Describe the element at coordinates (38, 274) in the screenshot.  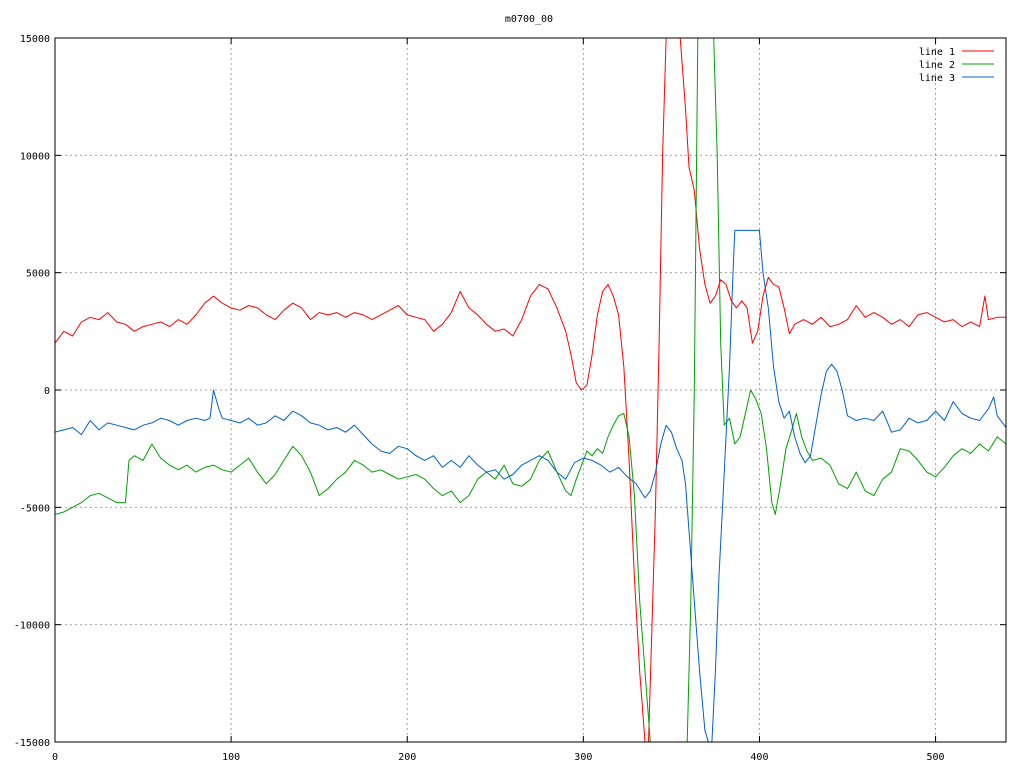
I see `y-tick-label: 5000` at that location.